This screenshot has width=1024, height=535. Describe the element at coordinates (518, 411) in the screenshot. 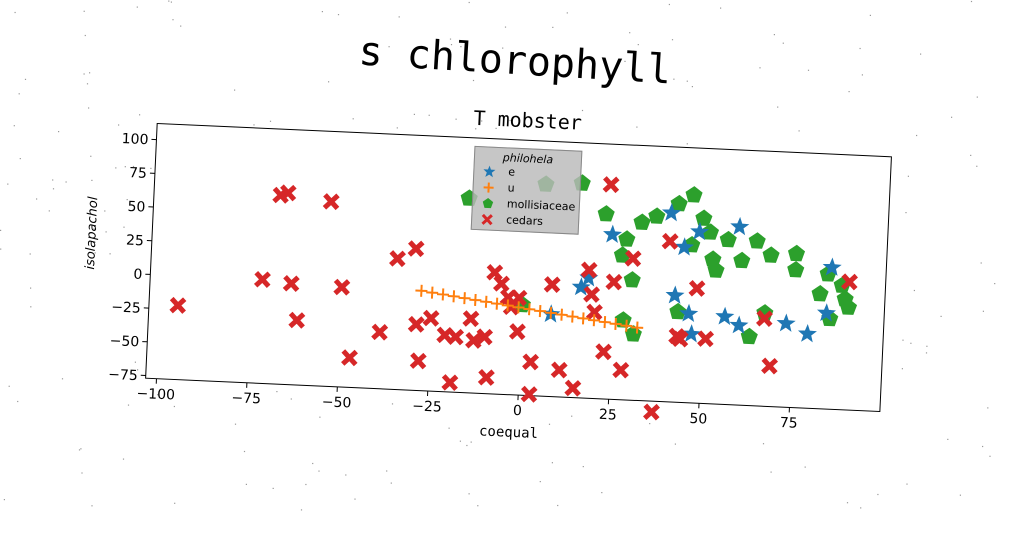

I see `x-tick-label: 0` at that location.